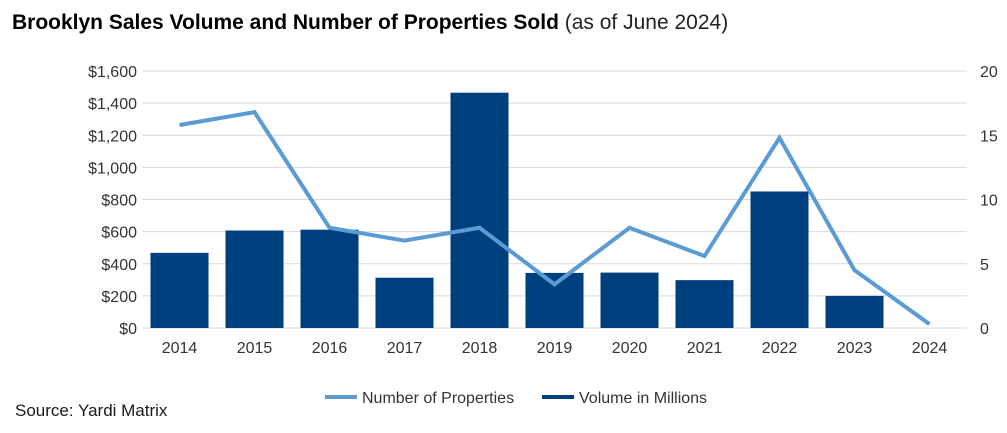  I want to click on y-right-tick-label: 10, so click(989, 201).